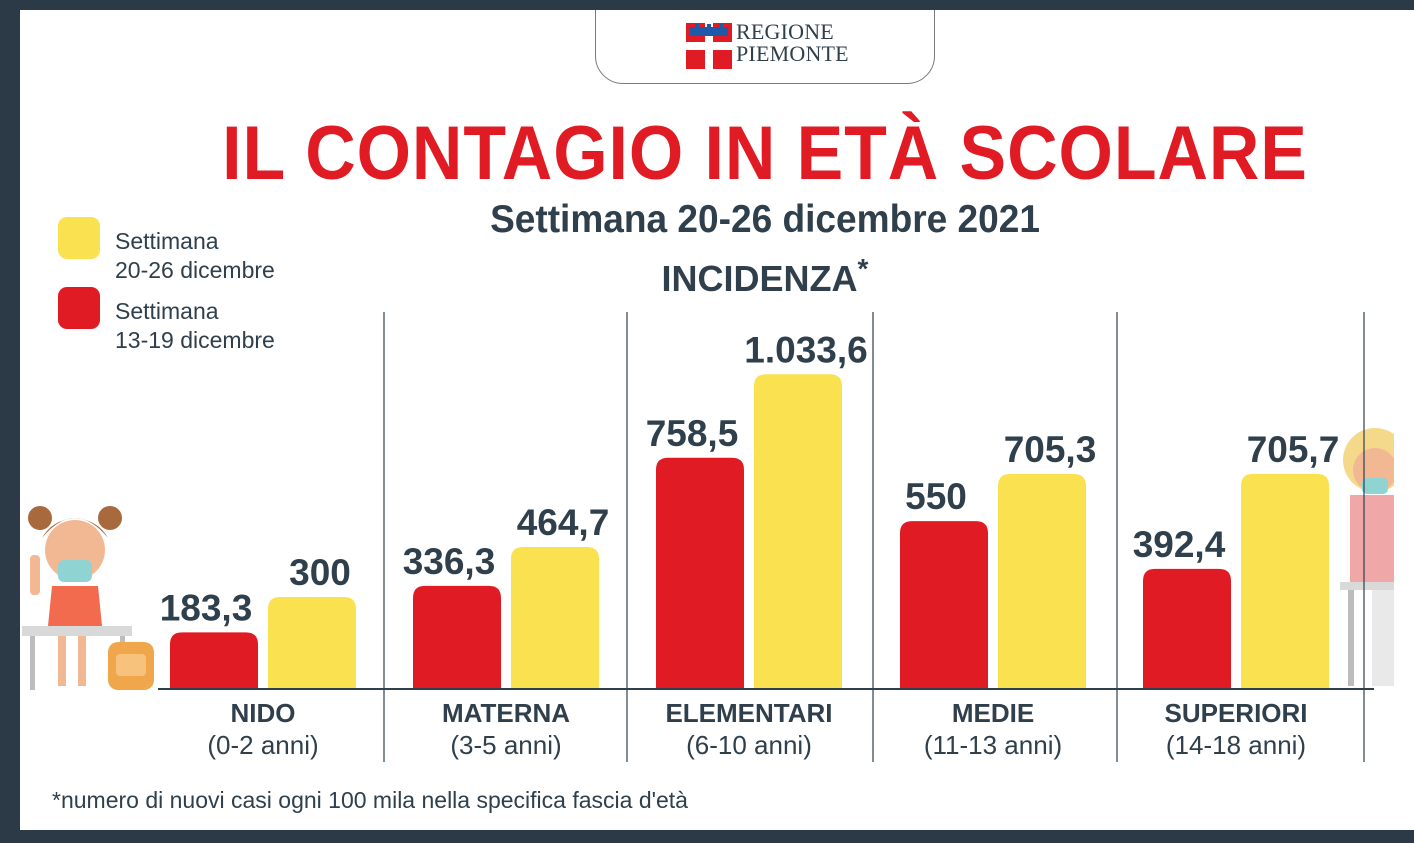  I want to click on legend-label: Settimana 13-19 dicembre, so click(195, 326).